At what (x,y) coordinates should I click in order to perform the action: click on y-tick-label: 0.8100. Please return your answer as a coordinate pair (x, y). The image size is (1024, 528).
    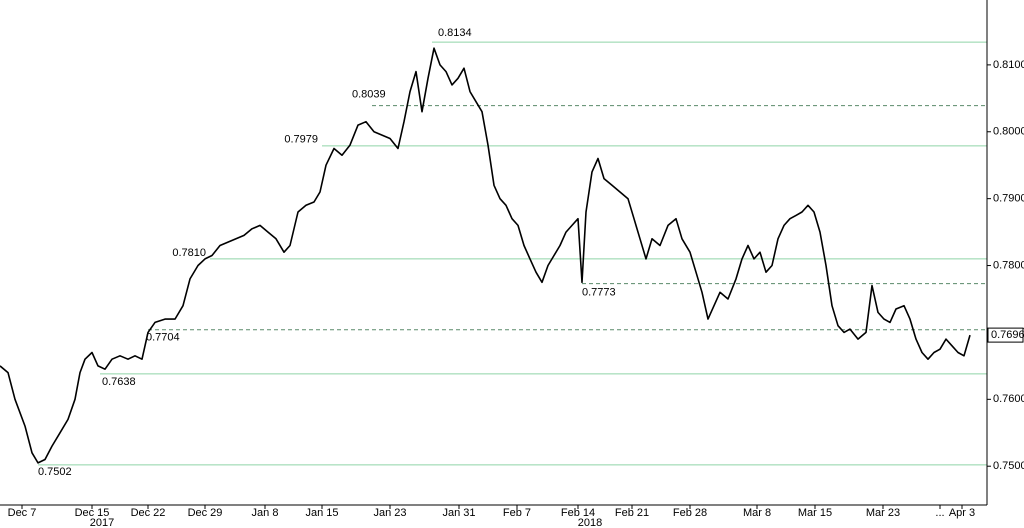
    Looking at the image, I should click on (1008, 65).